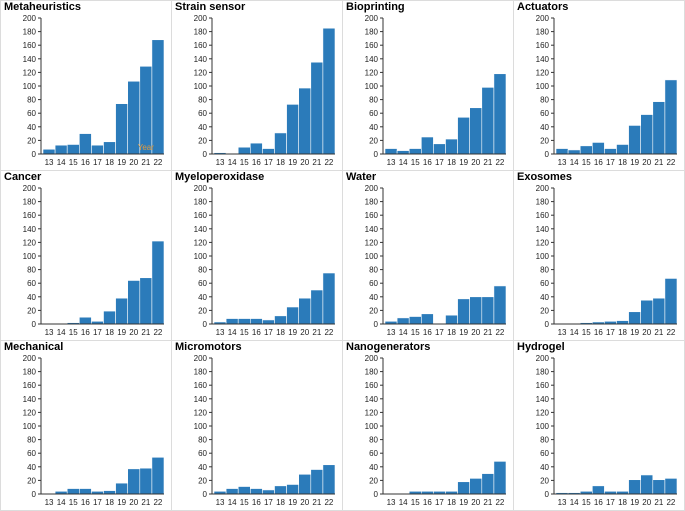 The width and height of the screenshot is (685, 511). I want to click on chart-title: Strain sensor, so click(210, 7).